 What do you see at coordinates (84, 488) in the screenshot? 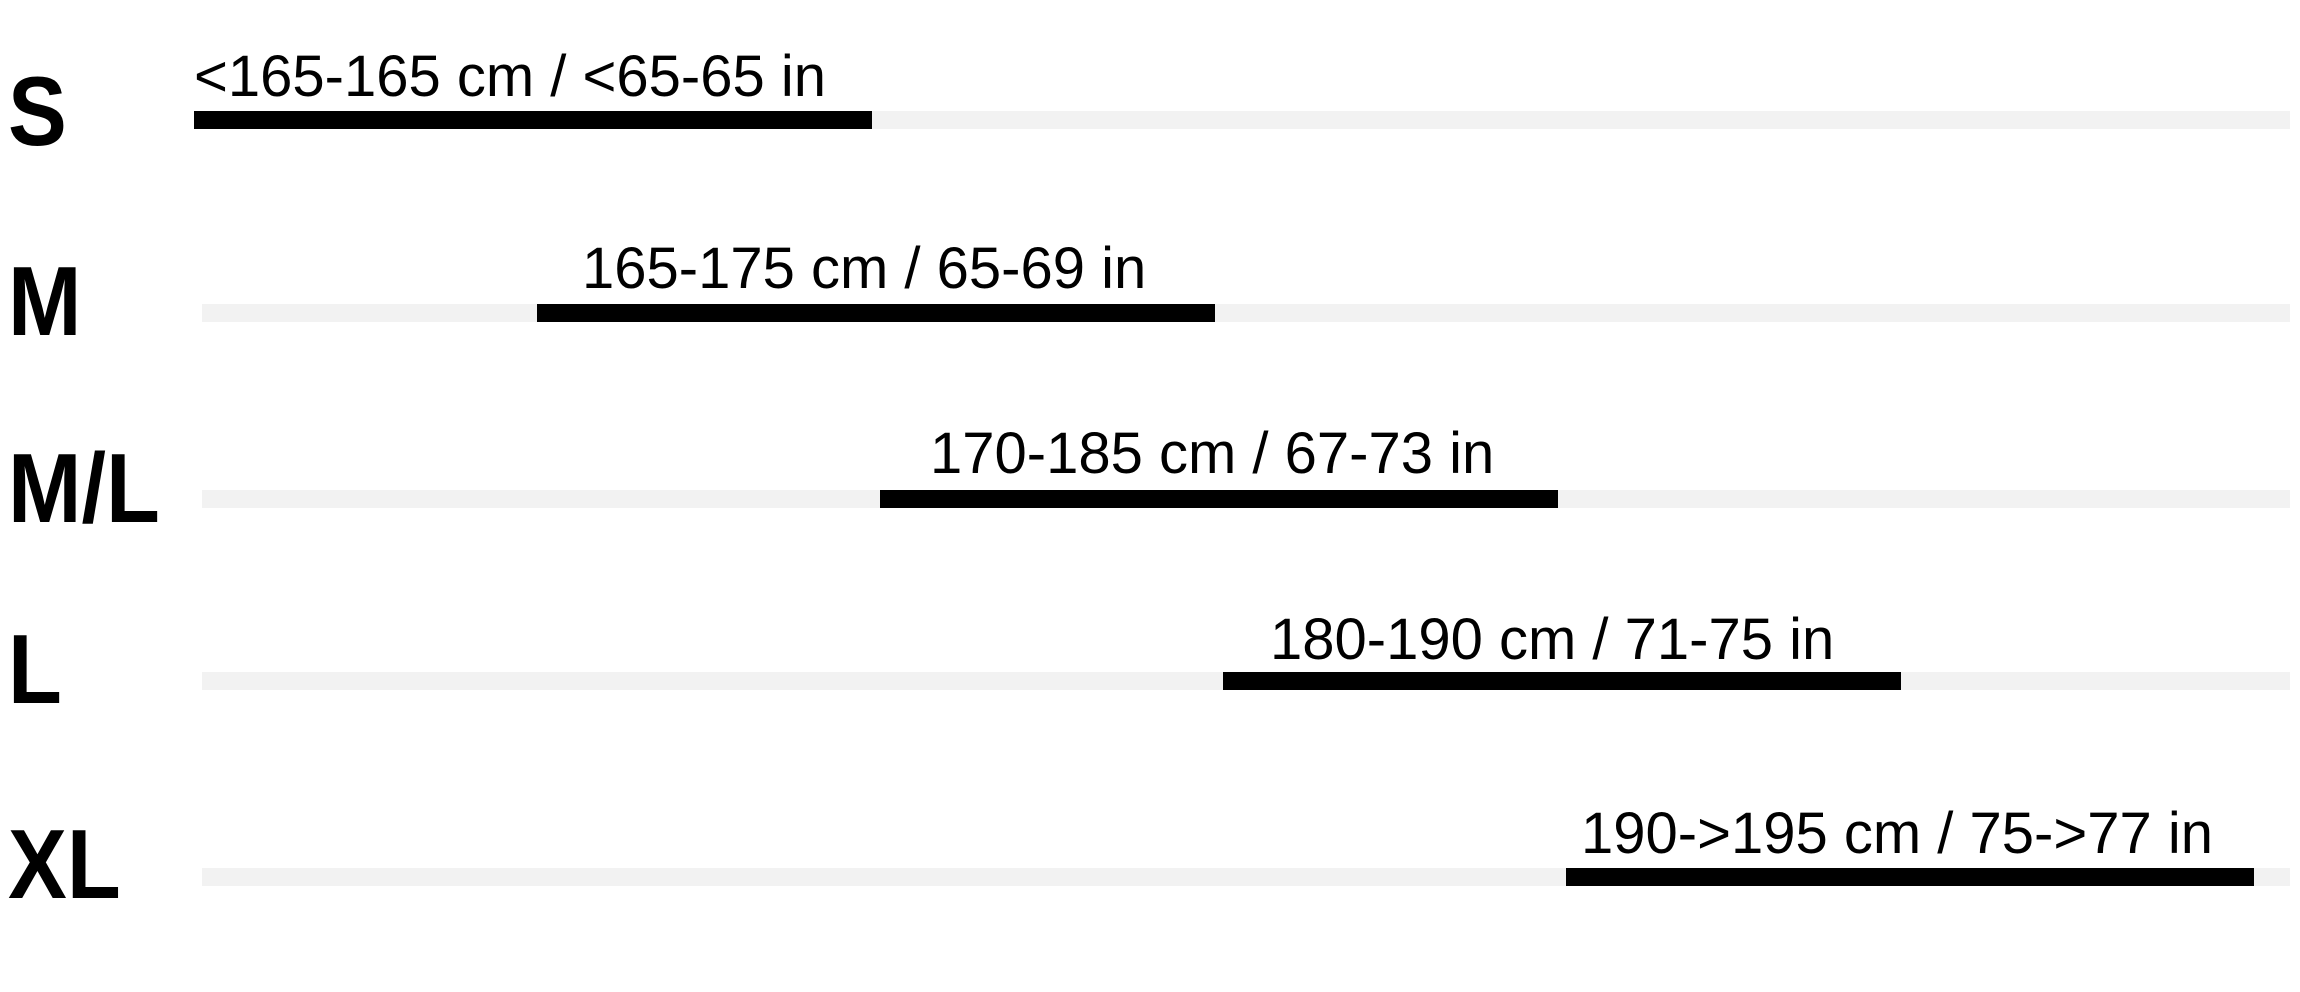
I see `size-label: M/L` at bounding box center [84, 488].